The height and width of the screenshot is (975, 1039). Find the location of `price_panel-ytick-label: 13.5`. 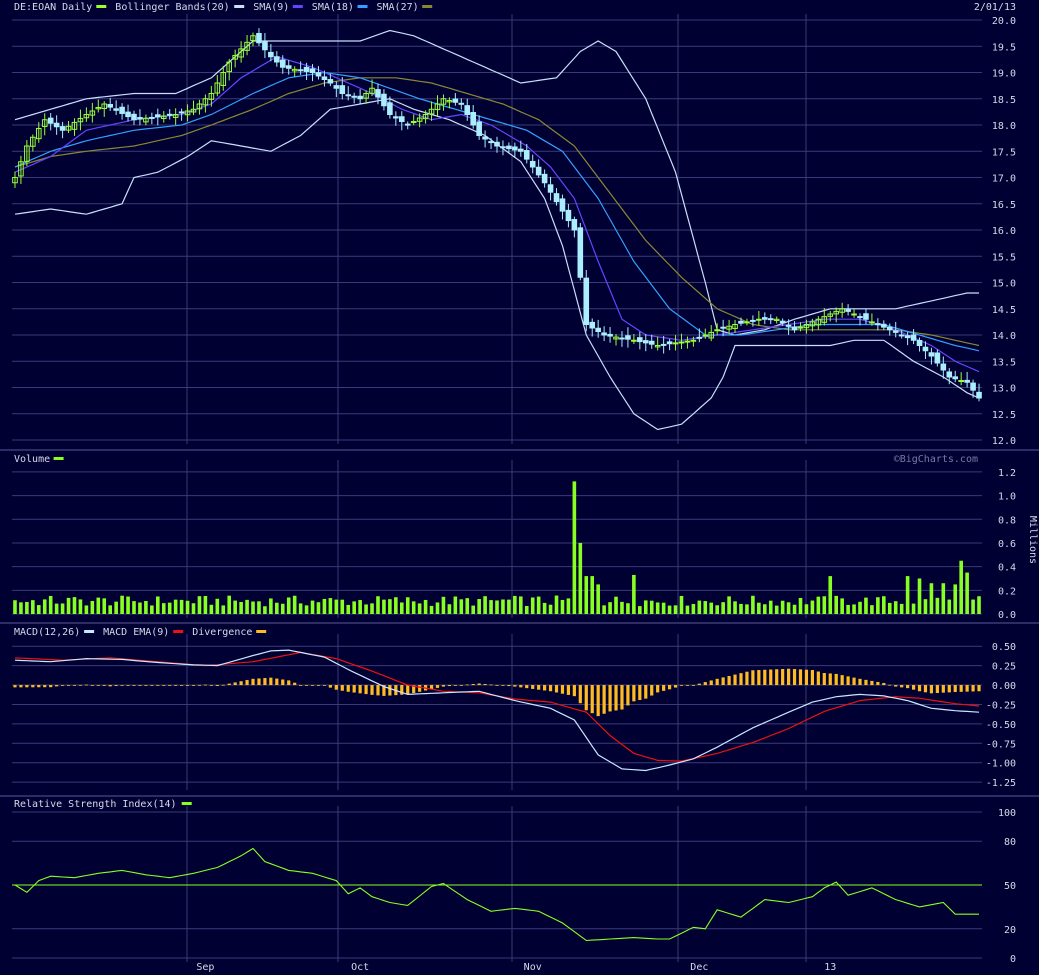

price_panel-ytick-label: 13.5 is located at coordinates (1004, 362).